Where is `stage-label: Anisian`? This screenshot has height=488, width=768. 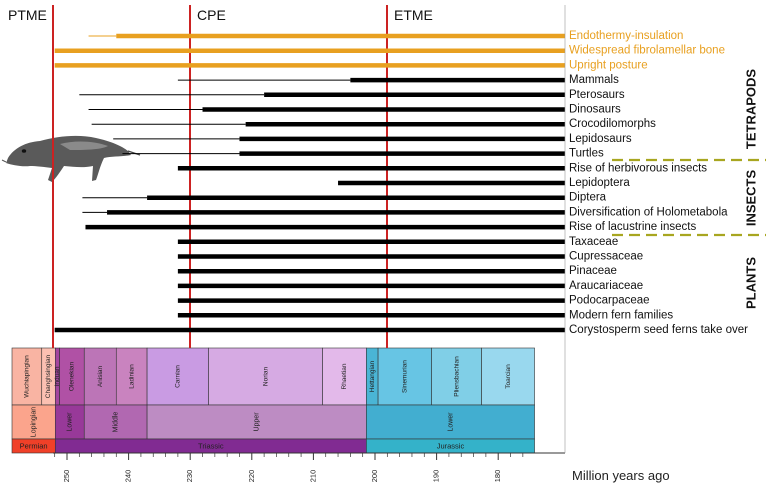 stage-label: Anisian is located at coordinates (100, 376).